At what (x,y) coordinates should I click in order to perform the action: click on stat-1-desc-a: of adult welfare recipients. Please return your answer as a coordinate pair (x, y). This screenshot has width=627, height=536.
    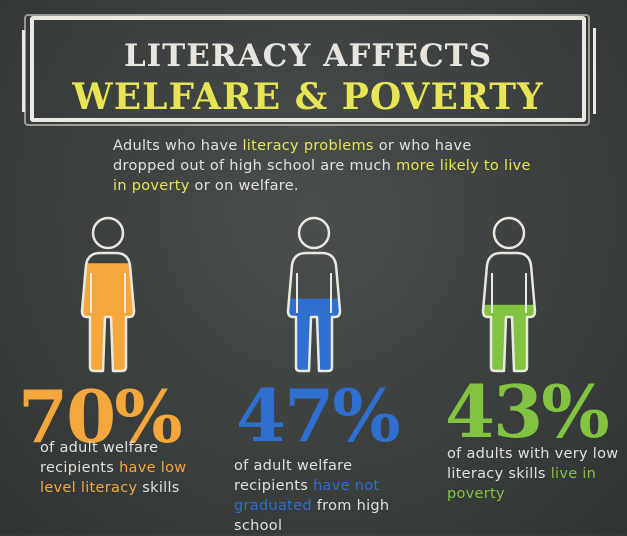
    Looking at the image, I should click on (99, 458).